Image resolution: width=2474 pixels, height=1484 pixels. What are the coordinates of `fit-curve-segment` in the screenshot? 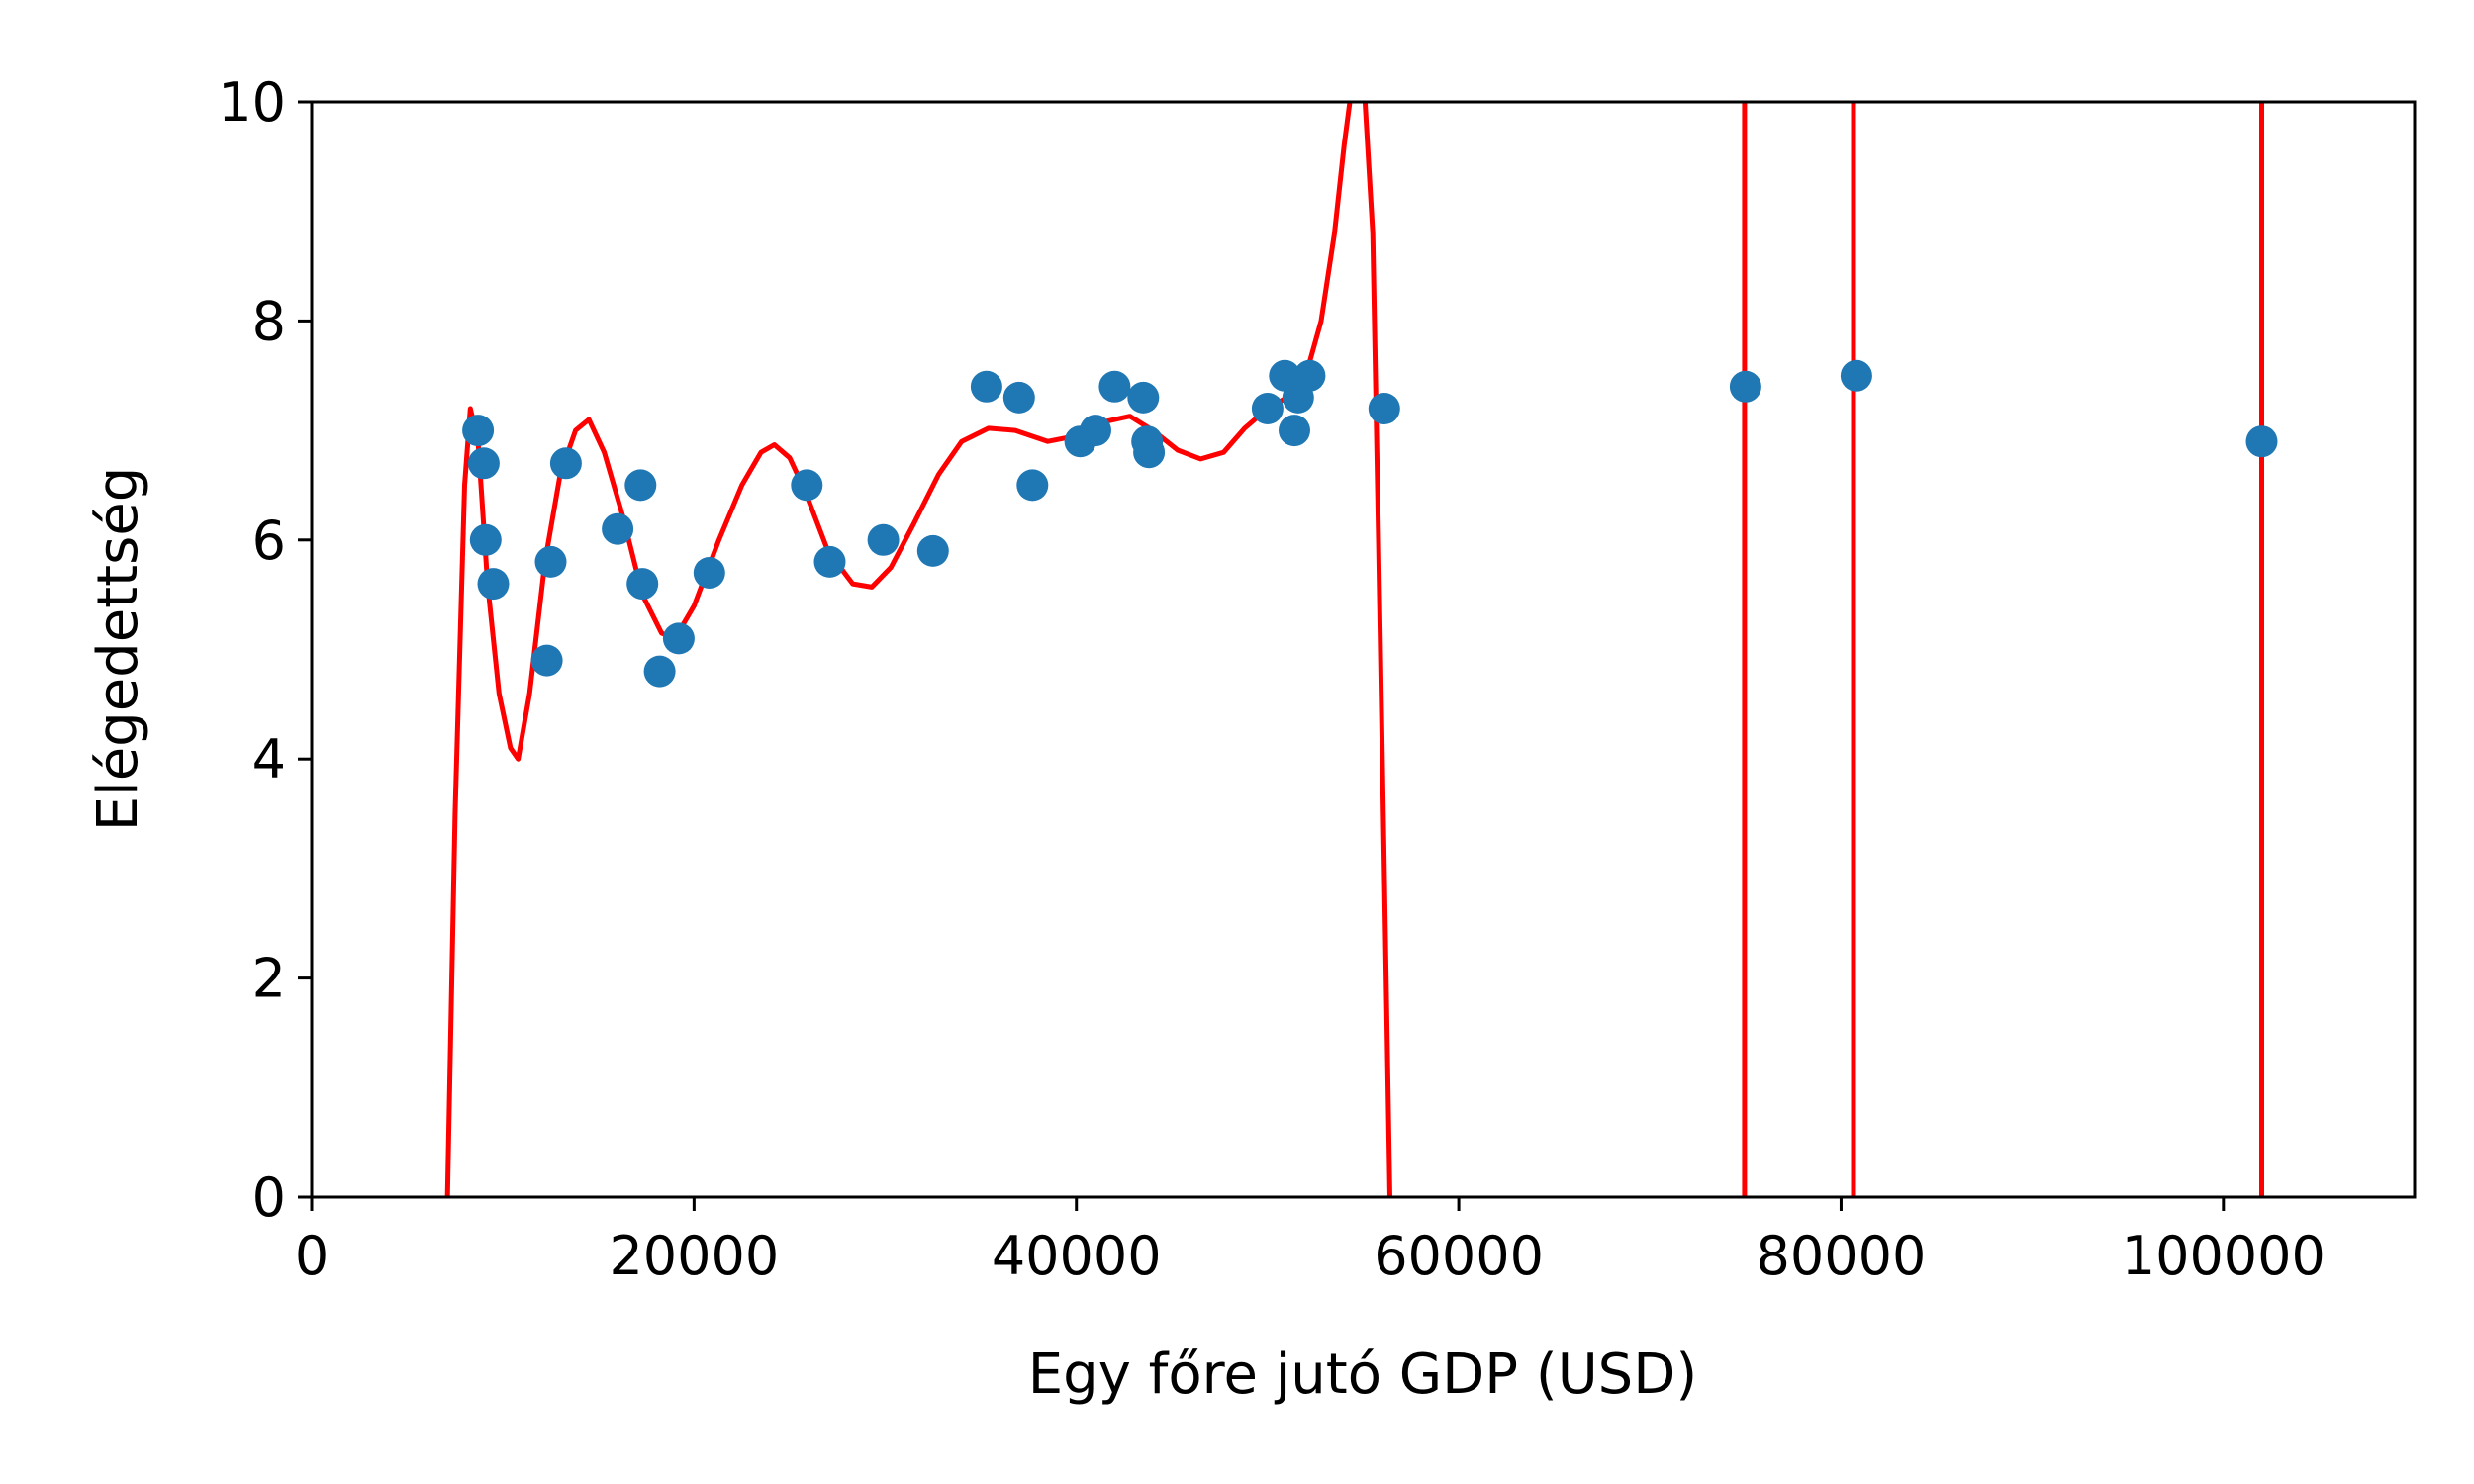 It's located at (1377, 649).